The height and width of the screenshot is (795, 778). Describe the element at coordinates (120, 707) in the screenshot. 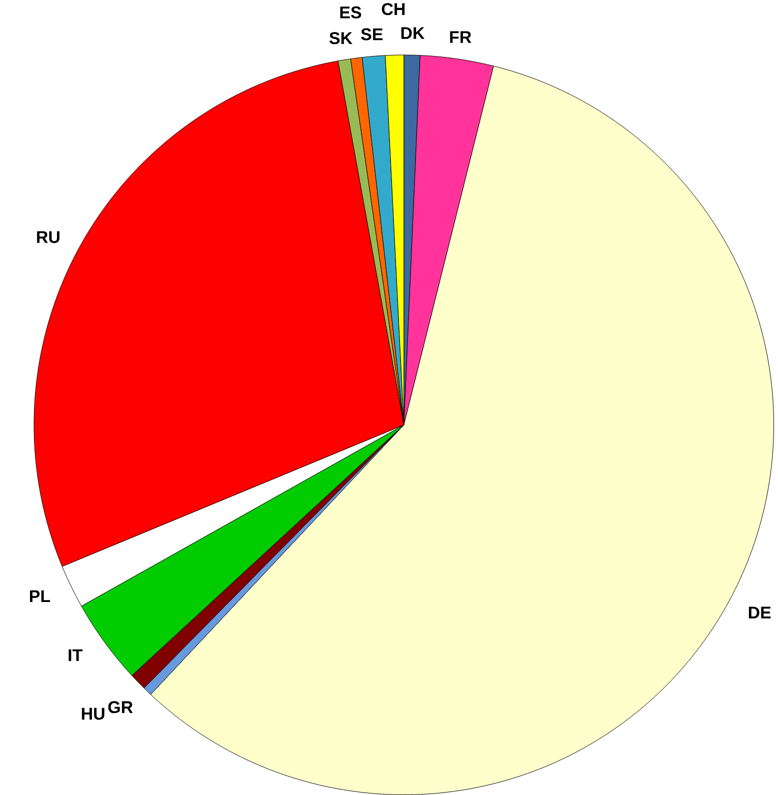

I see `slice-label: GR` at that location.